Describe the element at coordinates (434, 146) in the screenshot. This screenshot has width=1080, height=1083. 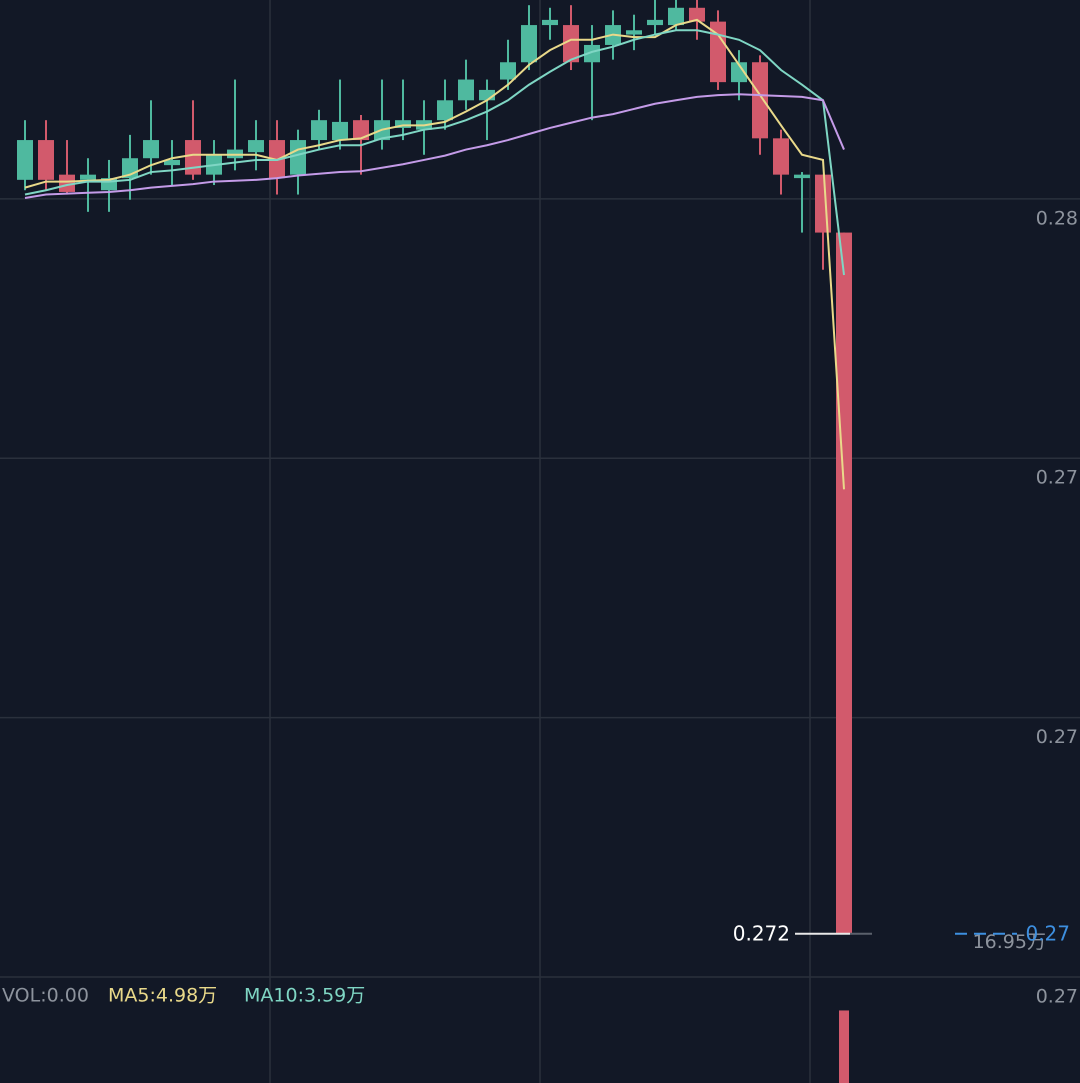
I see `ma-line` at that location.